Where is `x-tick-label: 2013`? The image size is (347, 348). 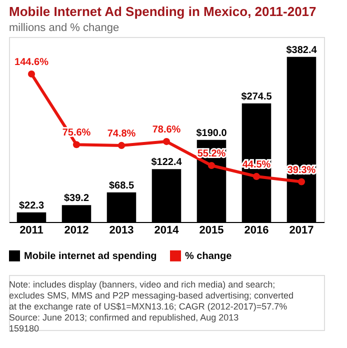 x-tick-label: 2013 is located at coordinates (121, 230).